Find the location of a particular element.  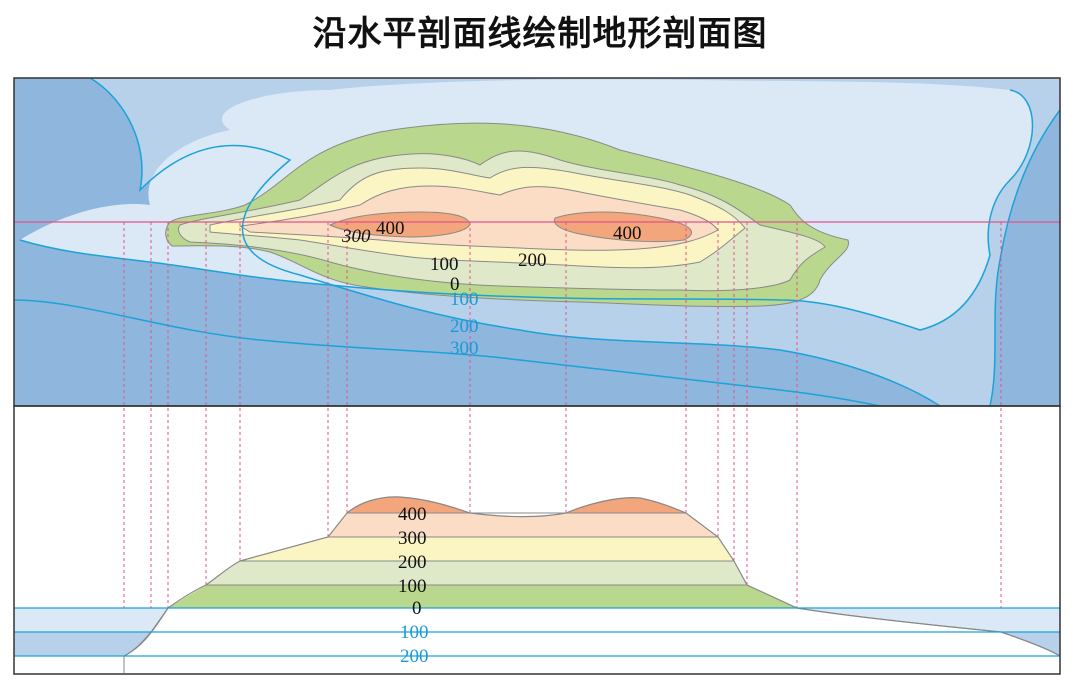

map-label-400-west: 400 is located at coordinates (390, 228).